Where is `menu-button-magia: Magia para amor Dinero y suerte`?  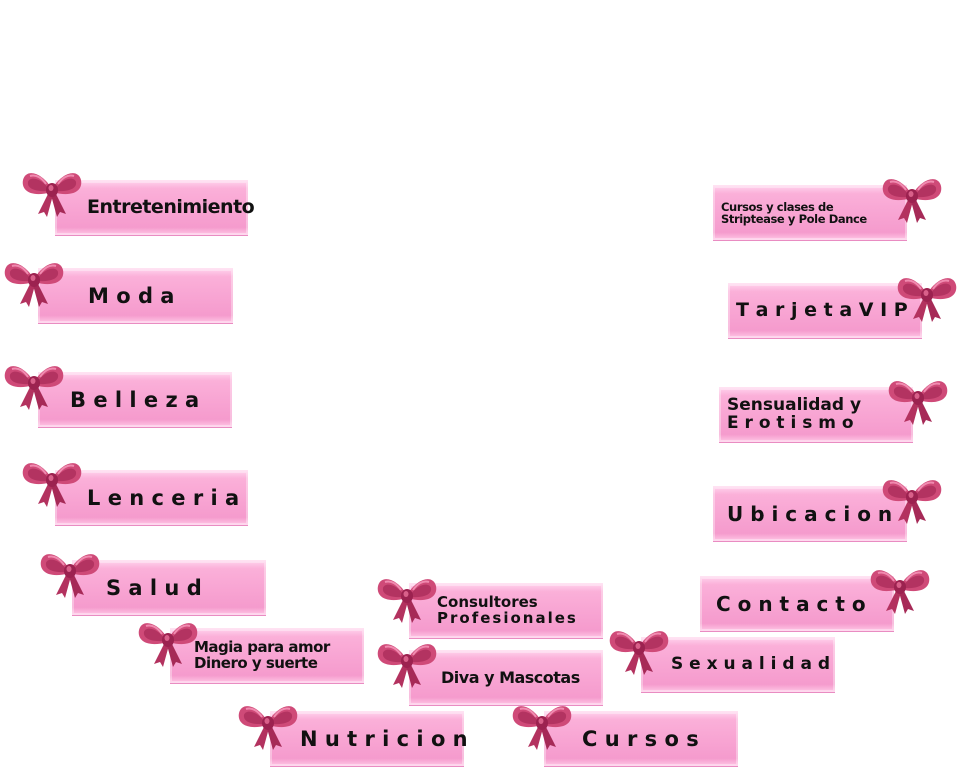
menu-button-magia: Magia para amor Dinero y suerte is located at coordinates (267, 656).